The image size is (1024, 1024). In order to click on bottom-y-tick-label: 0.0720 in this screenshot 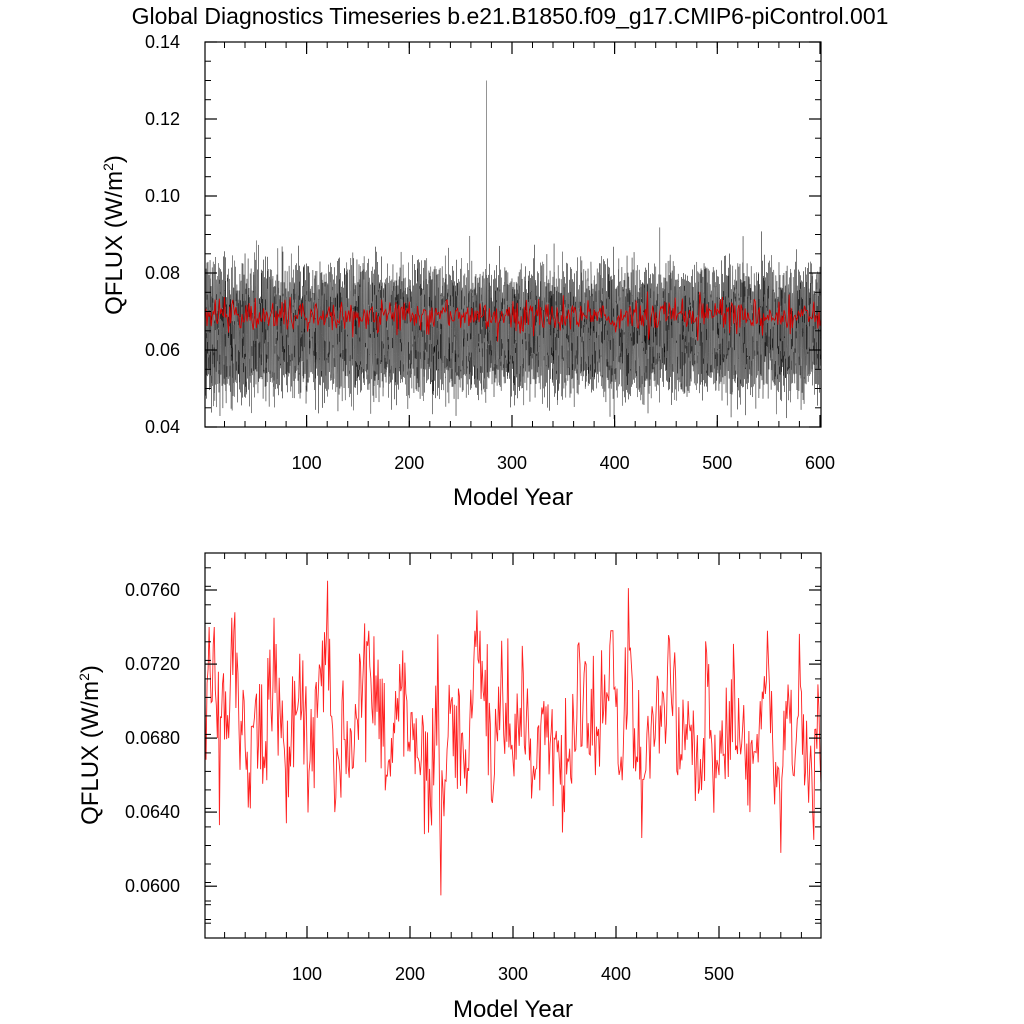, I will do `click(152, 664)`.